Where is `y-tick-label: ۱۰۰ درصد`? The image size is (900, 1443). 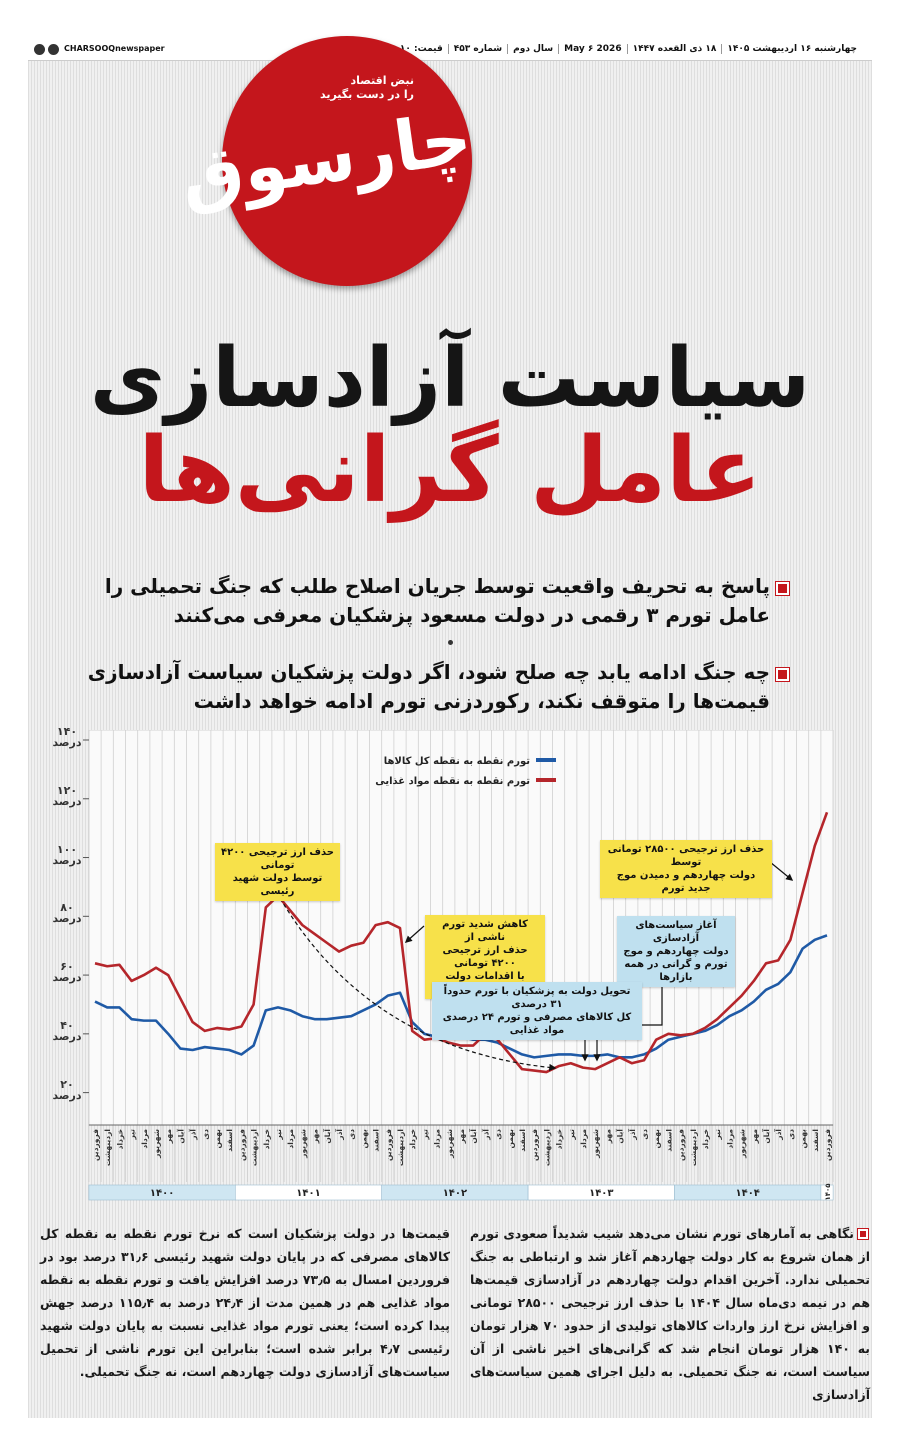 y-tick-label: ۱۰۰ درصد is located at coordinates (67, 854).